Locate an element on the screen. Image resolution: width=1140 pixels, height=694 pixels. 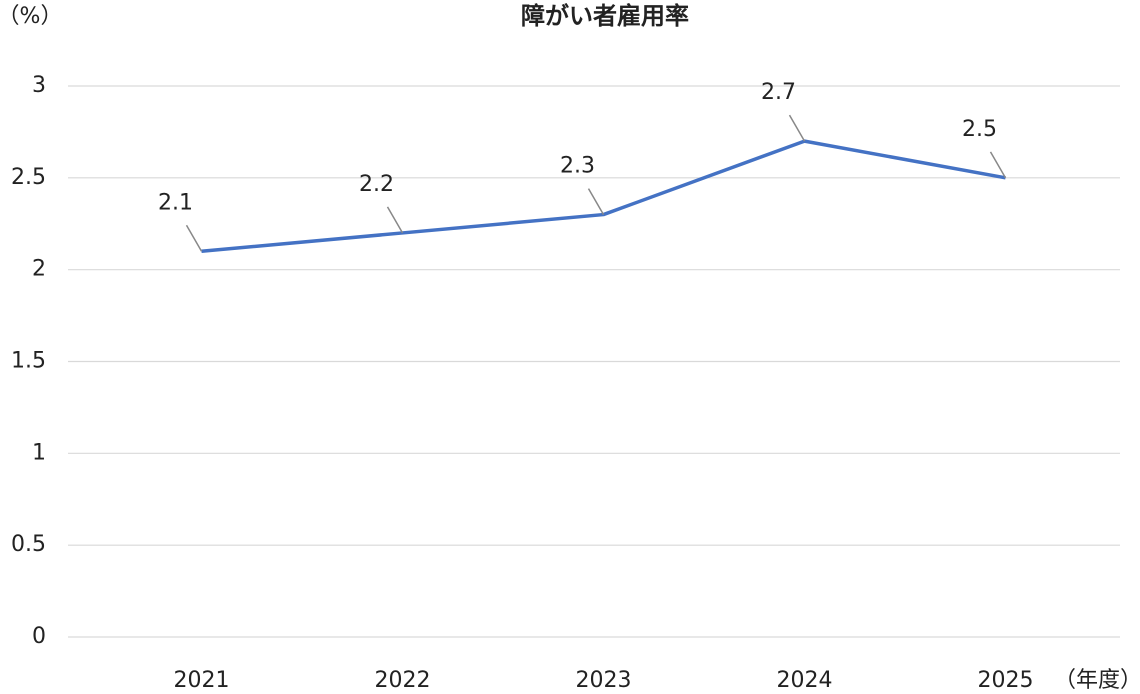
y-tick-label: 0.5 is located at coordinates (28, 544).